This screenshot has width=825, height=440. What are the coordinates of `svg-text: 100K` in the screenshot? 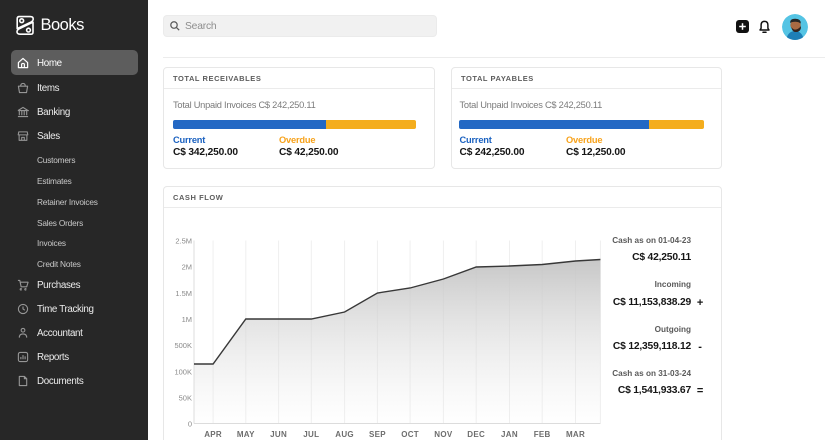 It's located at (183, 371).